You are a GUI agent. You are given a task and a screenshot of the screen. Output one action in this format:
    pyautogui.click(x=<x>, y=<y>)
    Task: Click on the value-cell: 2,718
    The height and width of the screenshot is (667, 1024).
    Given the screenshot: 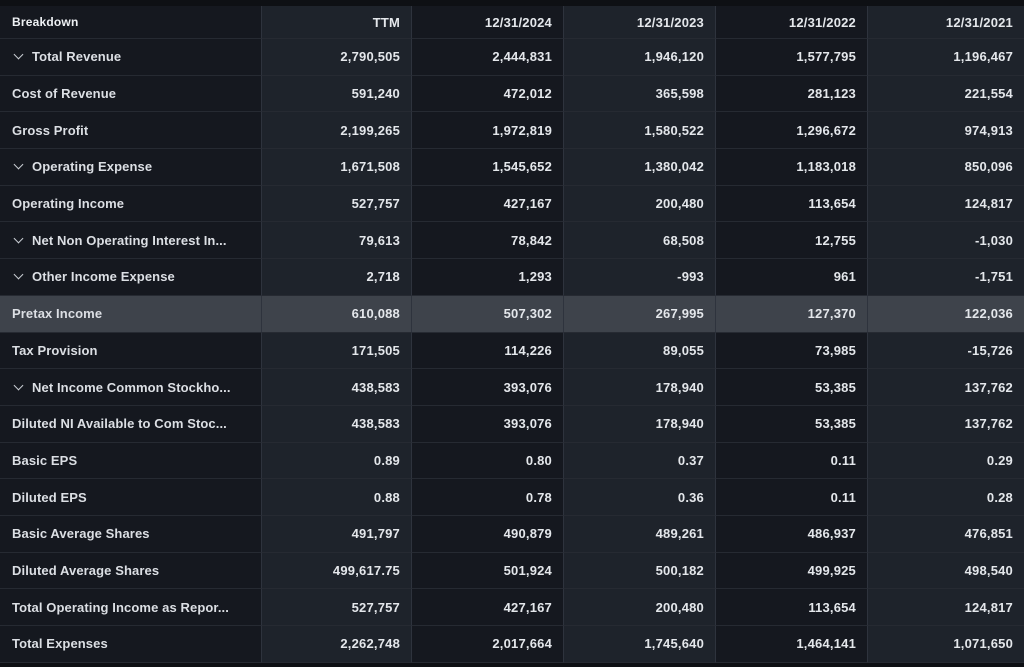 What is the action you would take?
    pyautogui.click(x=337, y=277)
    